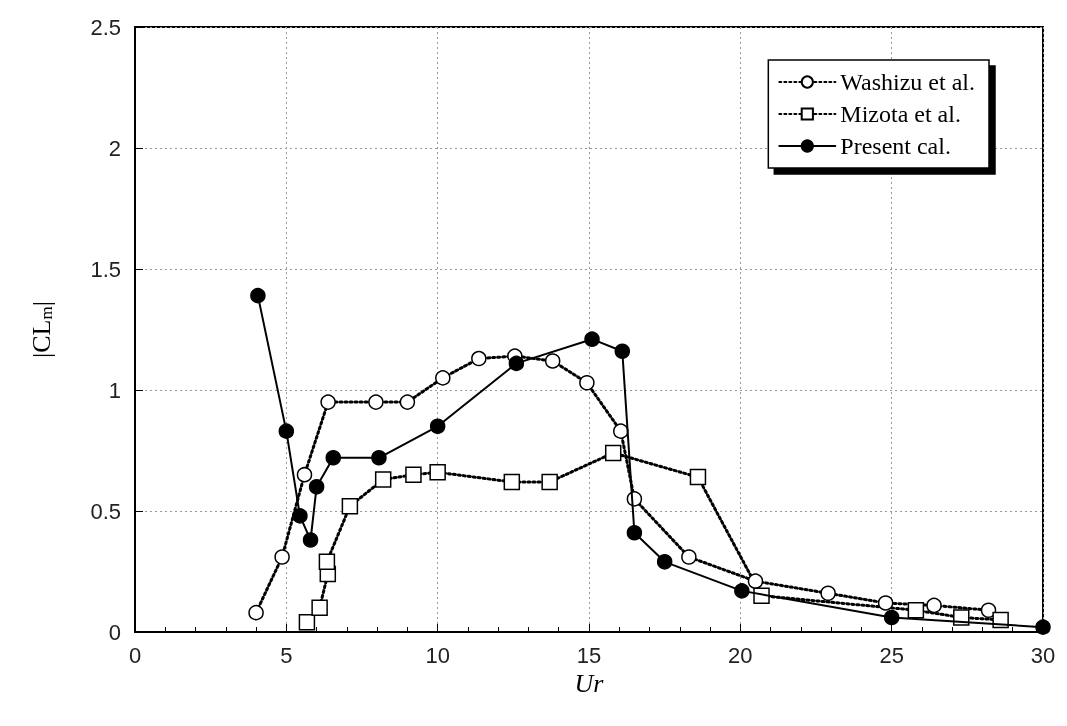 This screenshot has width=1067, height=726. Describe the element at coordinates (286, 655) in the screenshot. I see `x-tick-label: 5` at that location.